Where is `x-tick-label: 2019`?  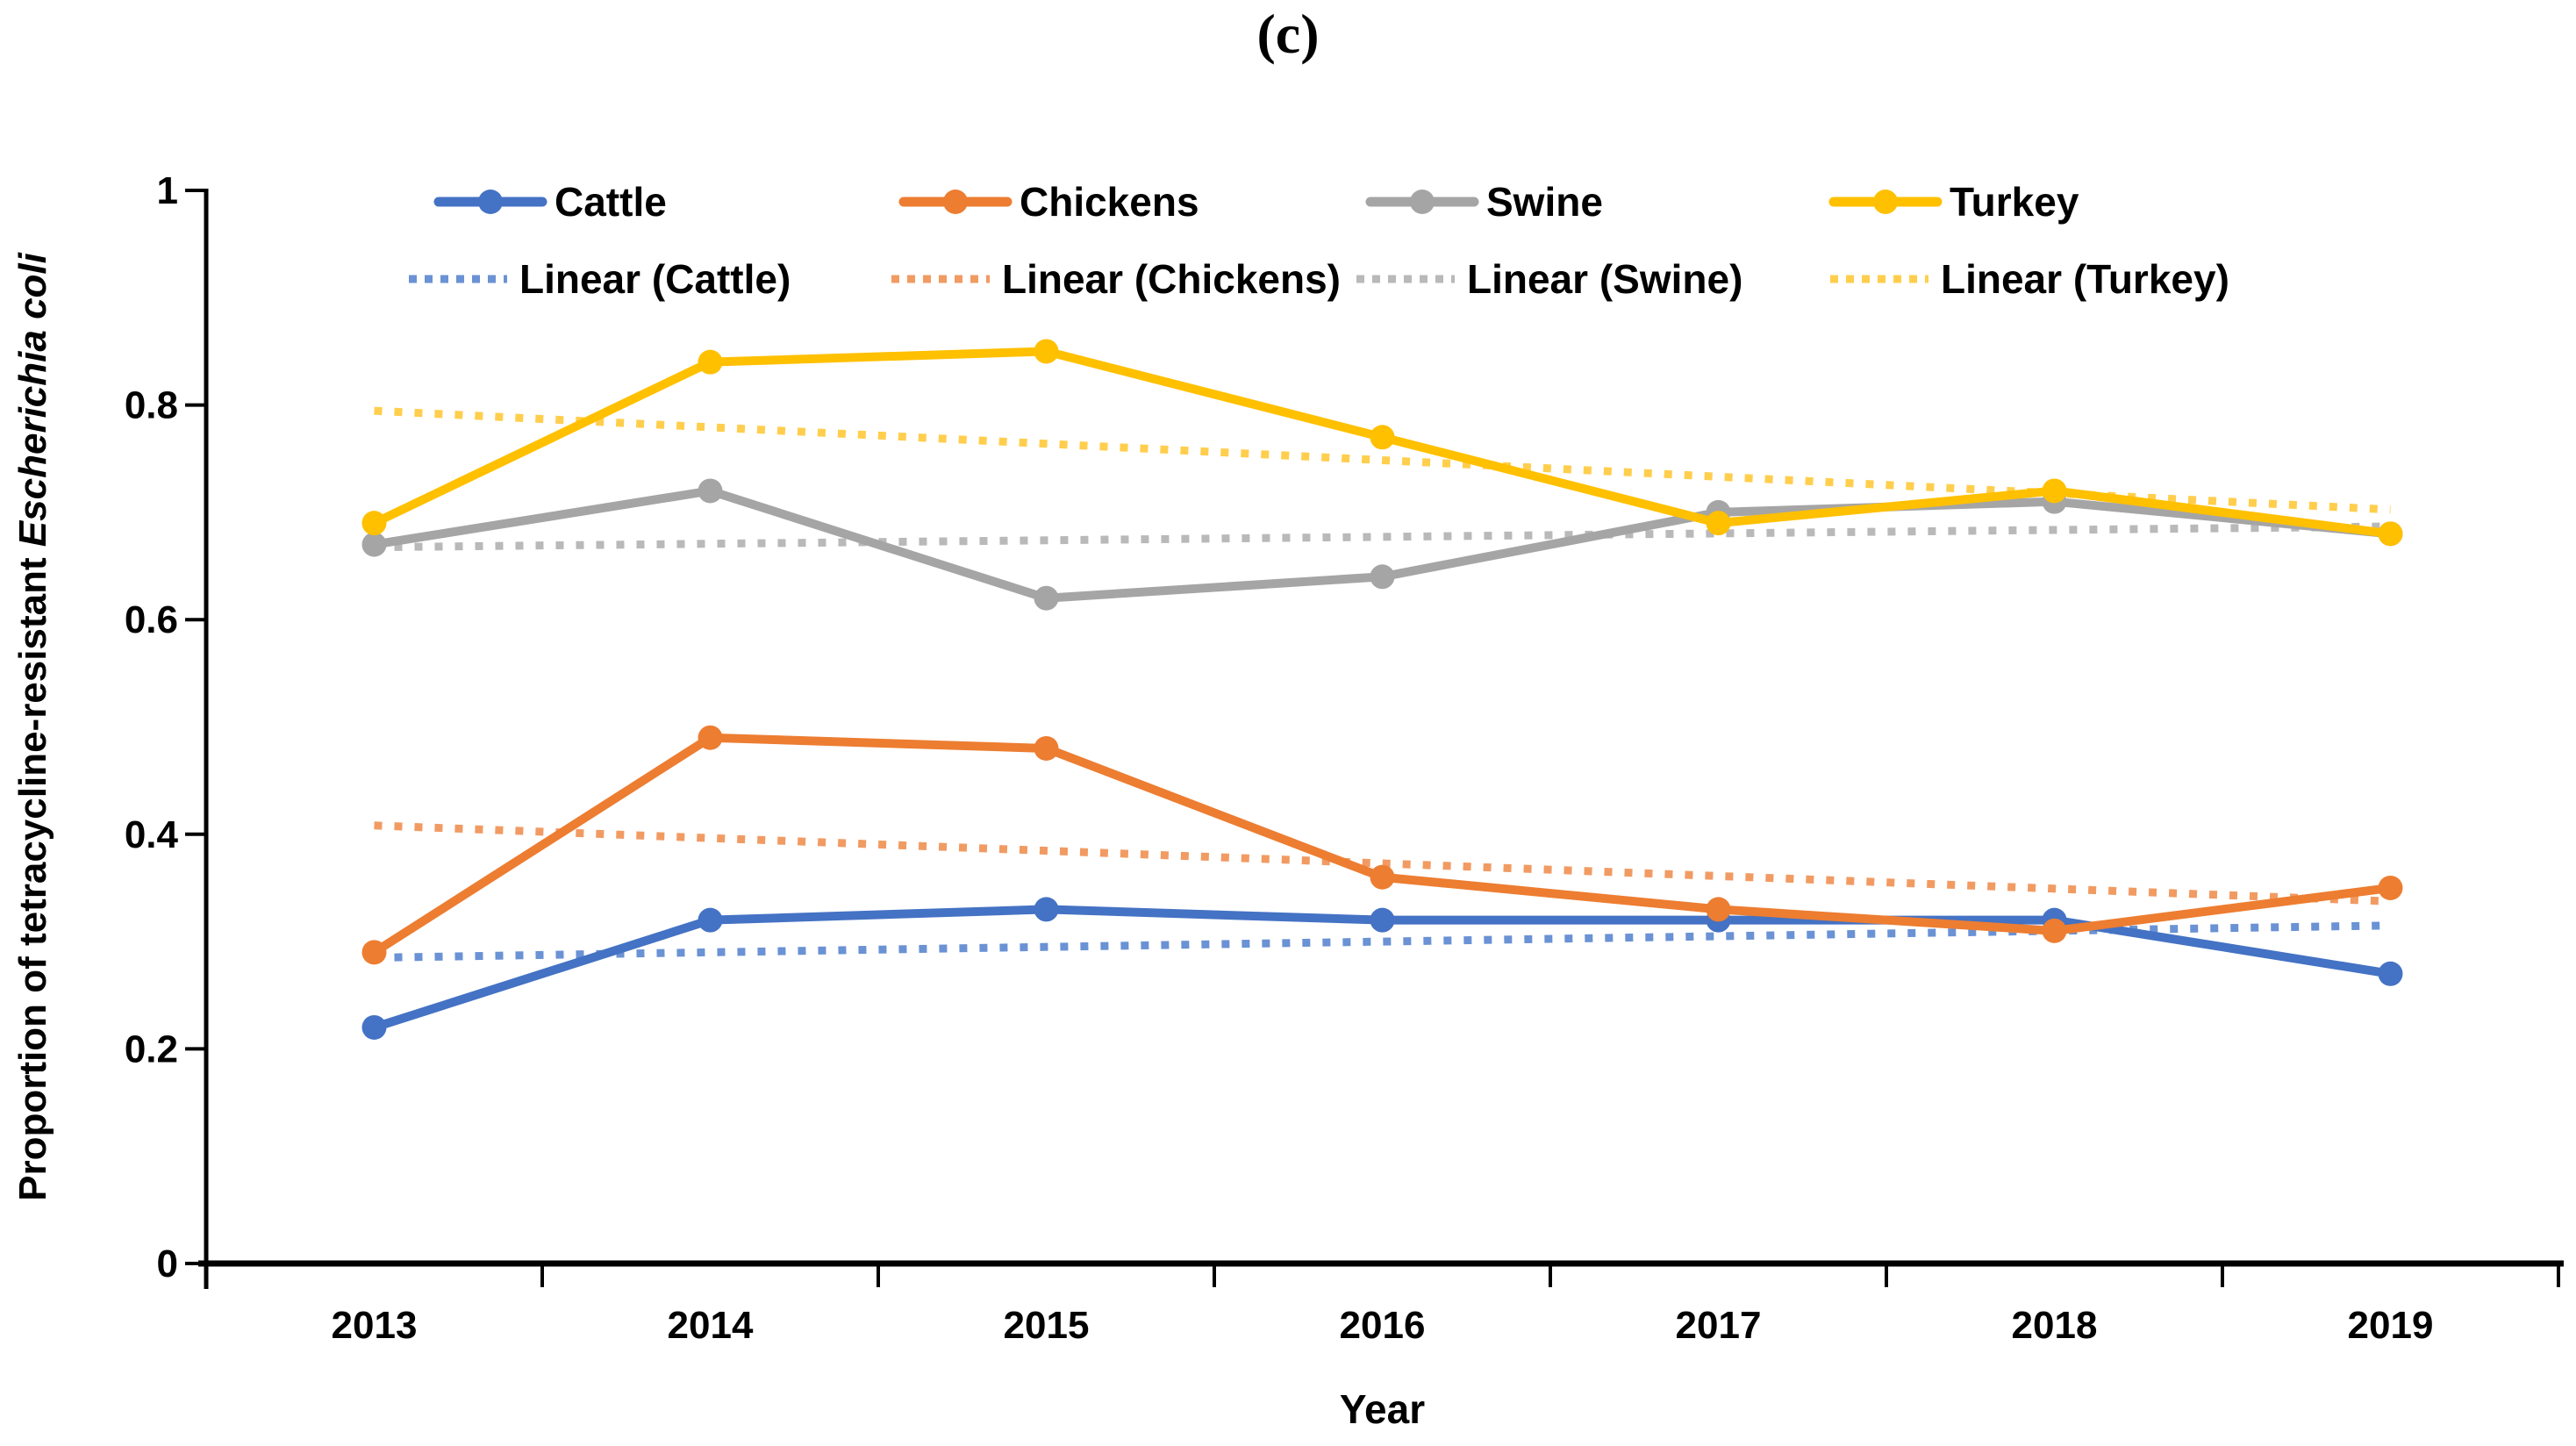 x-tick-label: 2019 is located at coordinates (2391, 1325).